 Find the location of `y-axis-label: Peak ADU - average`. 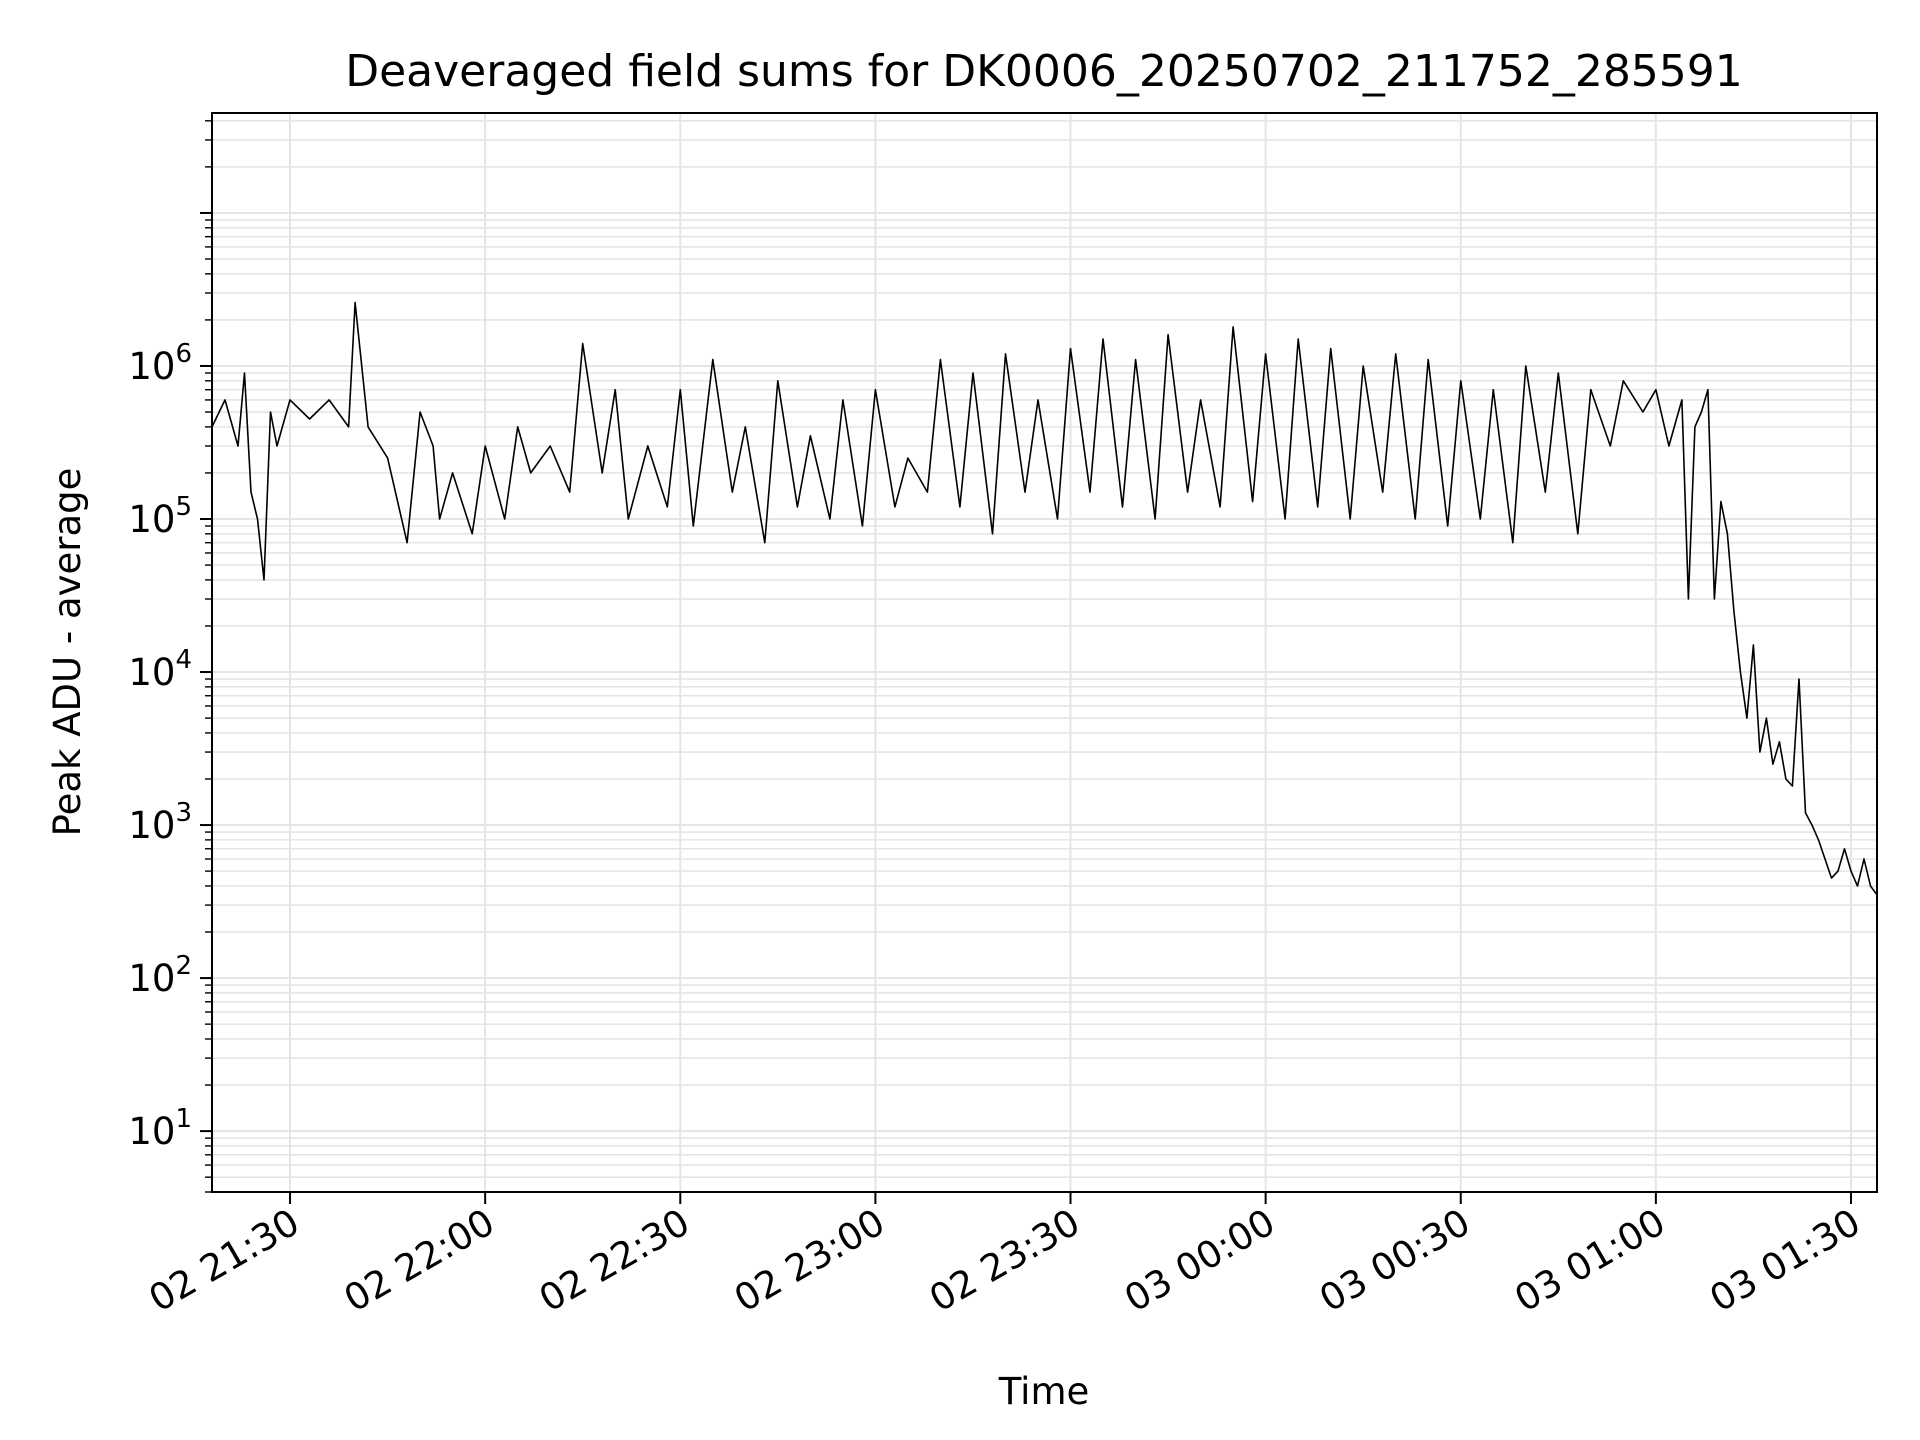

y-axis-label: Peak ADU - average is located at coordinates (67, 652).